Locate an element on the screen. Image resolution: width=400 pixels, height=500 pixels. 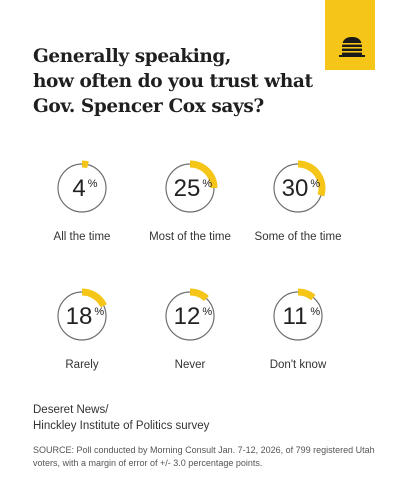
donut-5: 12 % Never is located at coordinates (190, 329).